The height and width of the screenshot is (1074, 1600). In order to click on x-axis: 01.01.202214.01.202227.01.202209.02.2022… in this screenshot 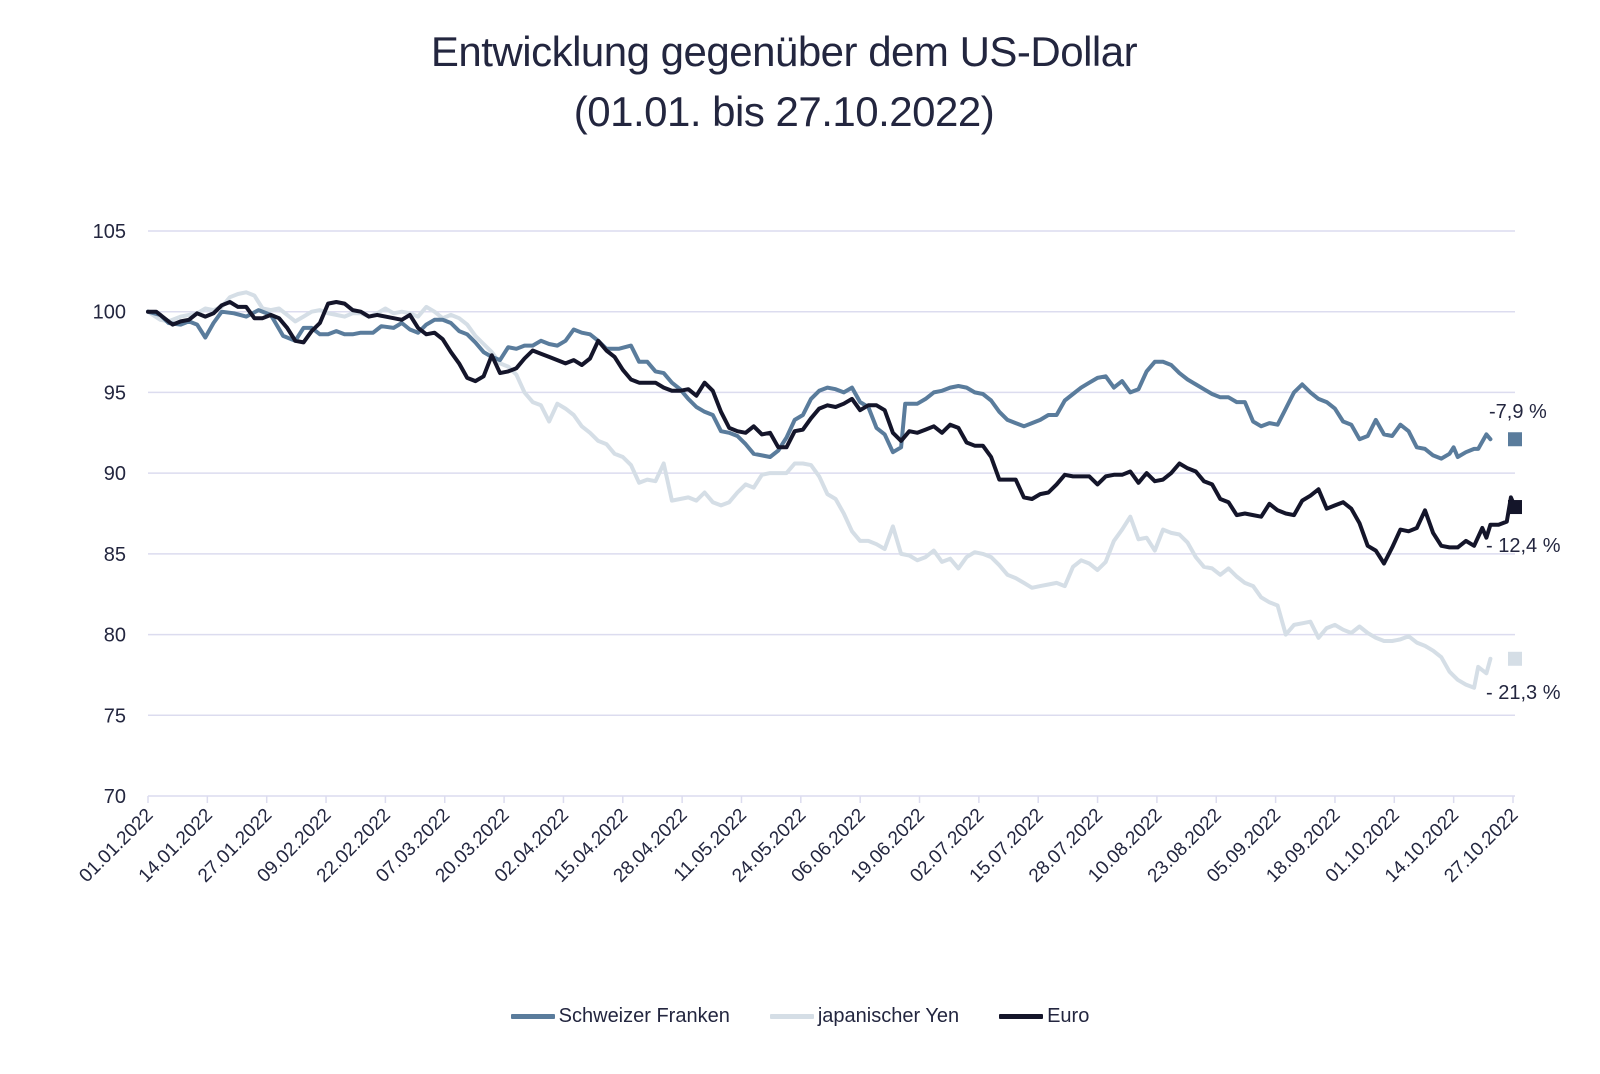, I will do `click(799, 841)`.